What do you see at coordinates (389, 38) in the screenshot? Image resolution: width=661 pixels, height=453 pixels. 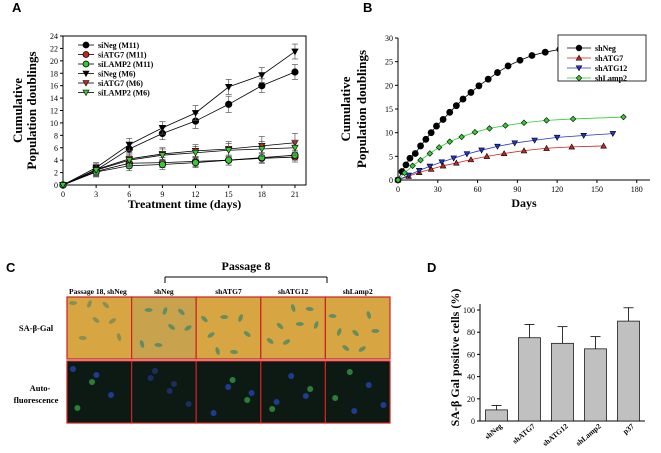 I see `y-tick-label: 30` at bounding box center [389, 38].